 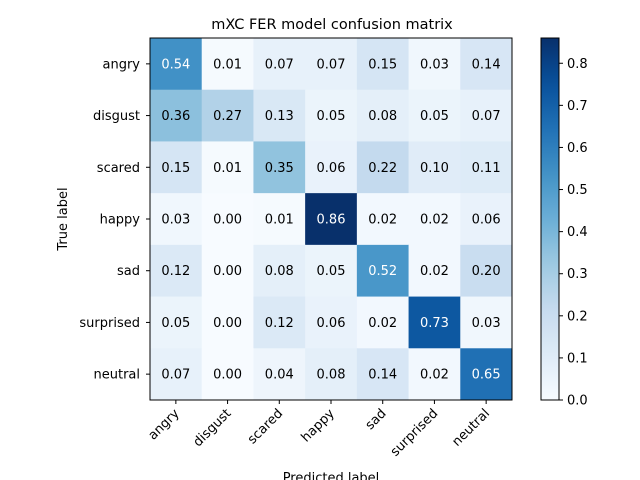 I want to click on cell-value-label: 0.13, so click(x=279, y=116).